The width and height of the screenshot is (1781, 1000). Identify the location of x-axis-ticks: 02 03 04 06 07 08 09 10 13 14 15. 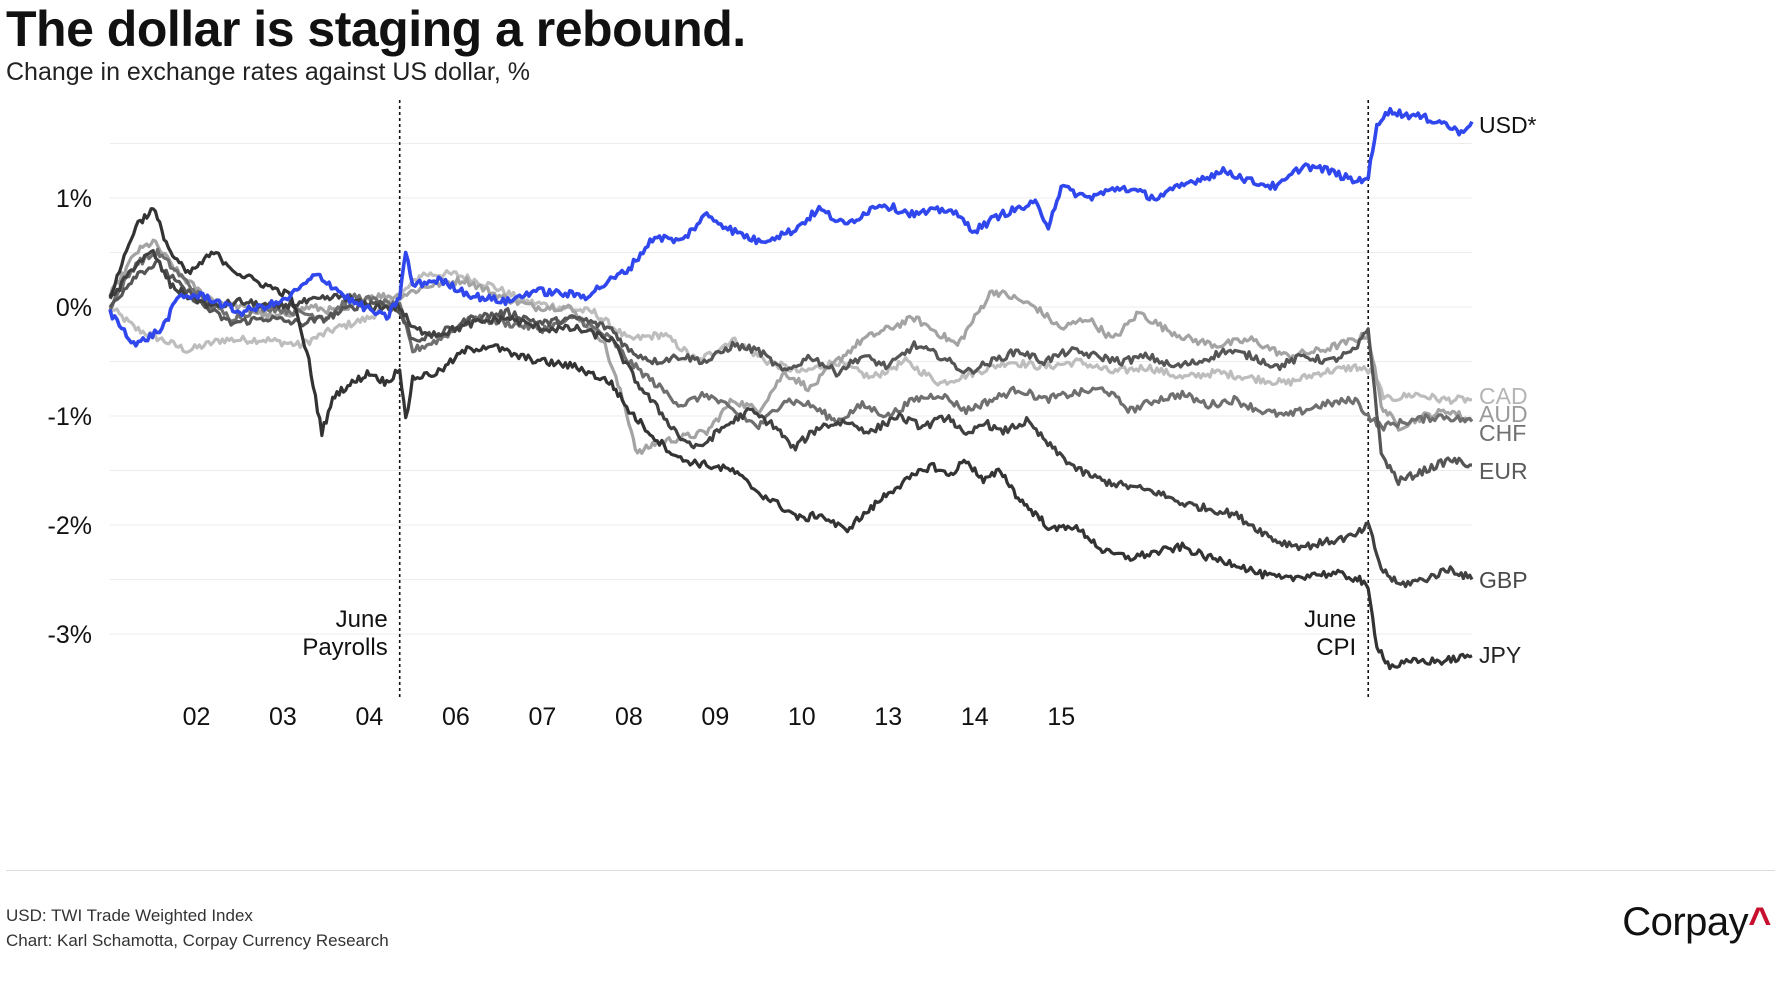
(629, 717).